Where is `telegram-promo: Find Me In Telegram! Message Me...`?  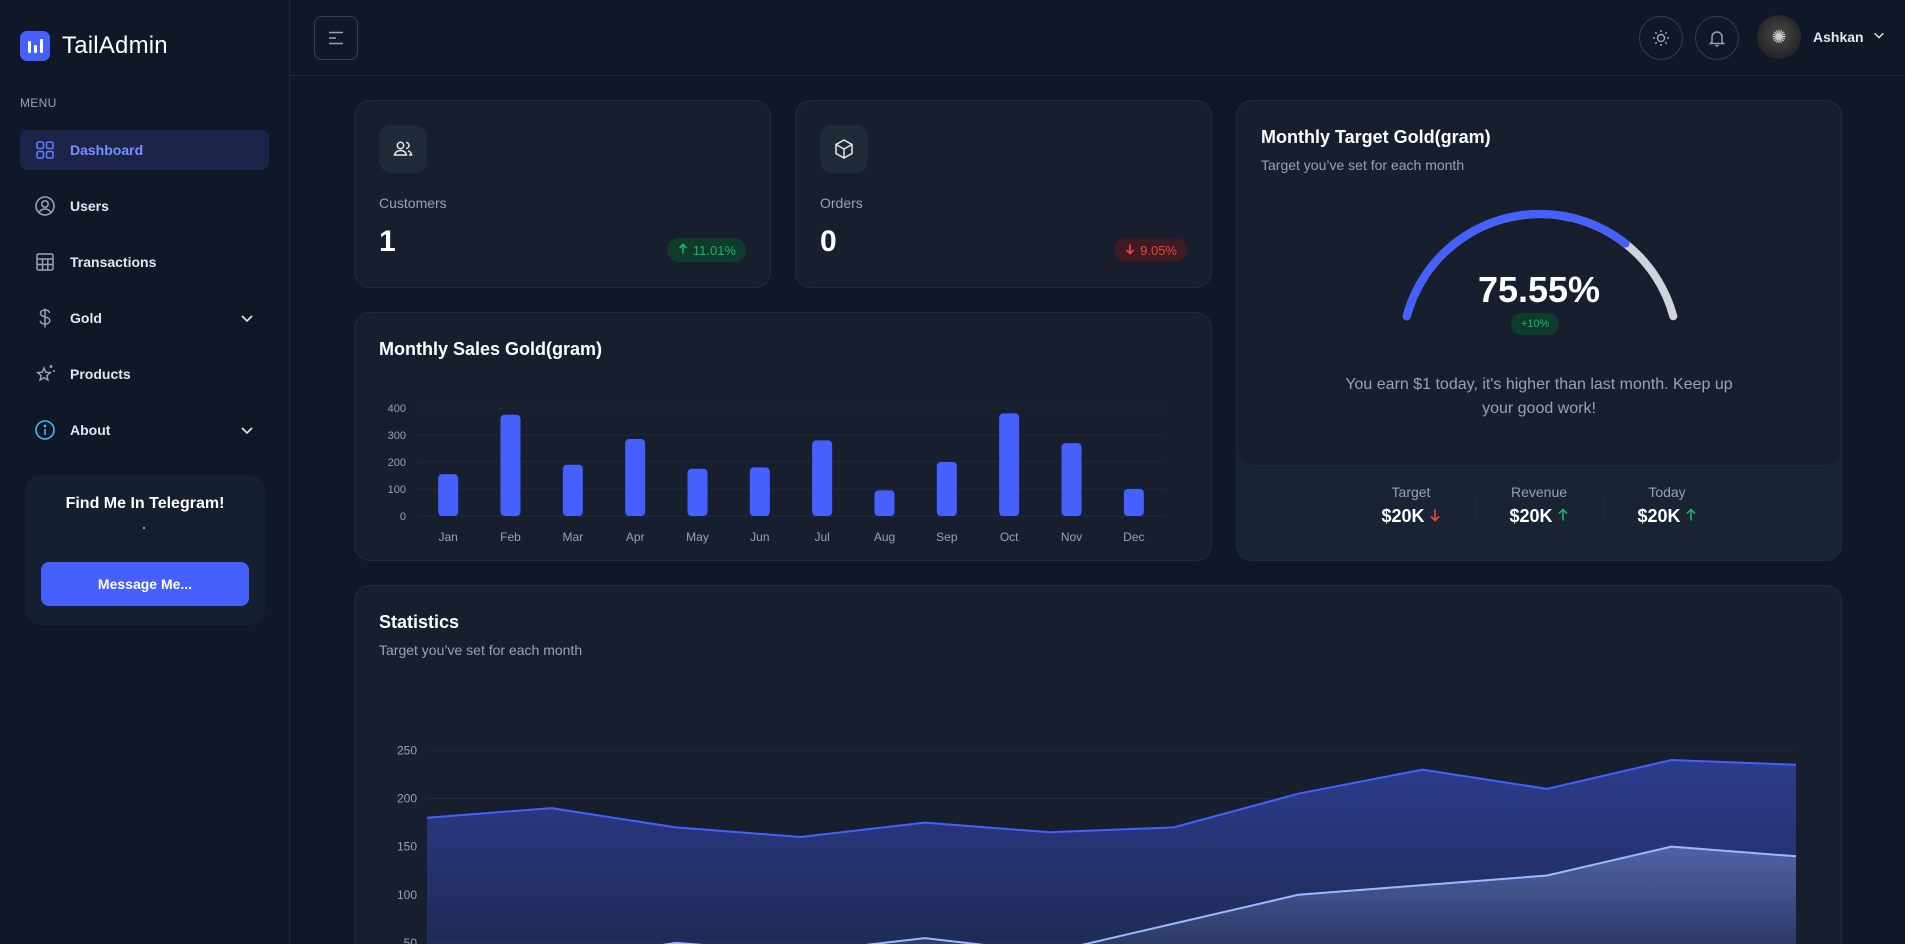 telegram-promo: Find Me In Telegram! Message Me... is located at coordinates (145, 550).